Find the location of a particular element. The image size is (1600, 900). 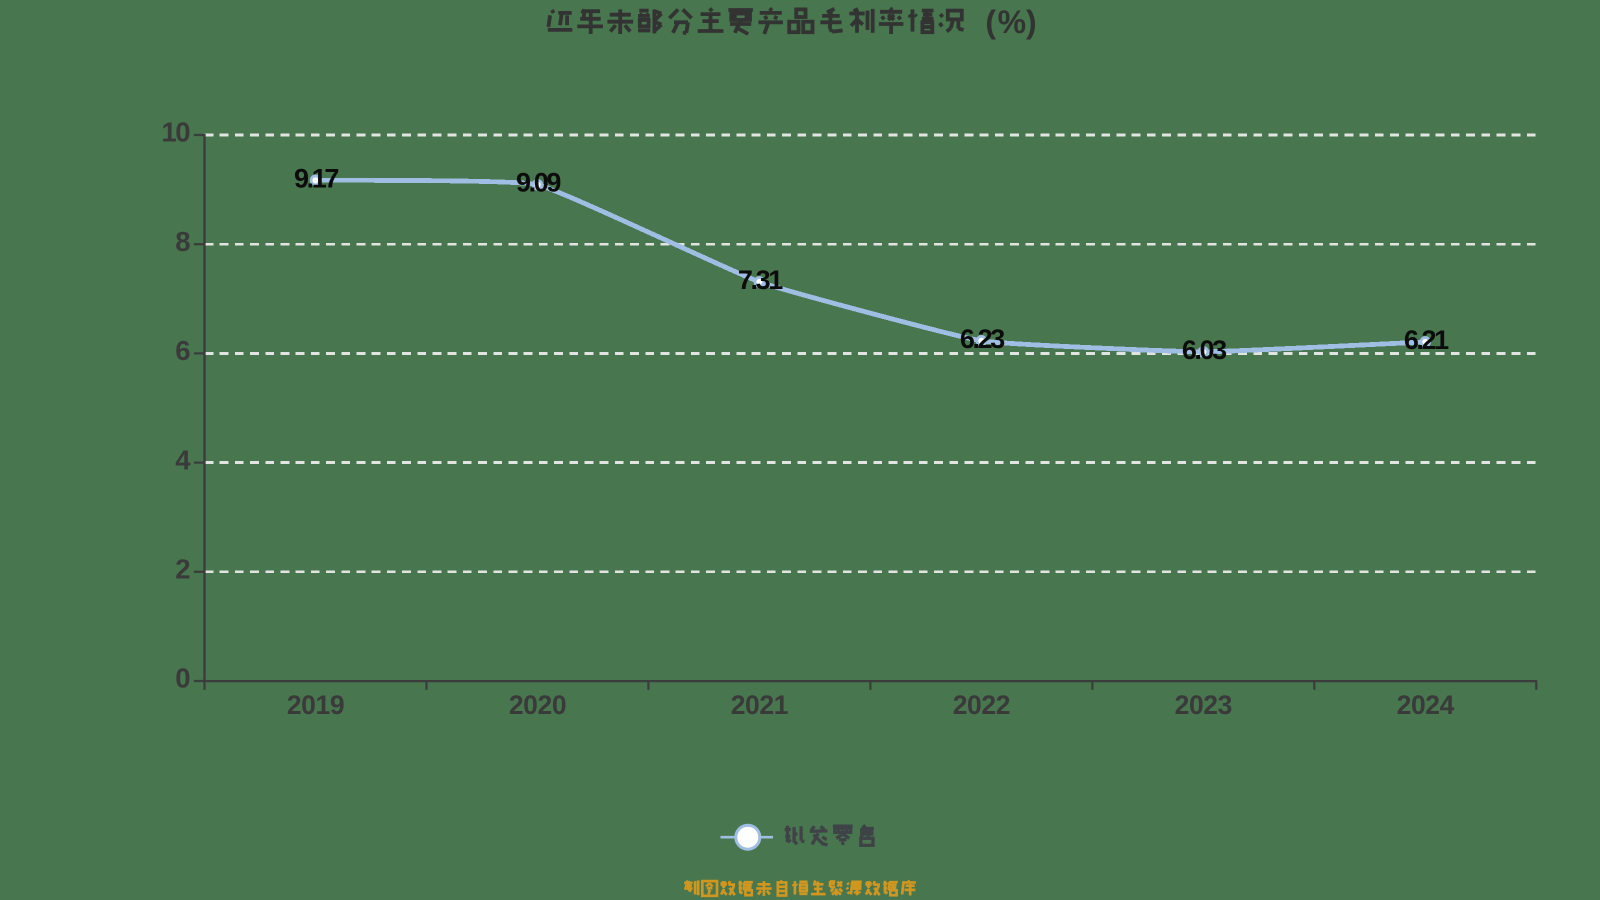

svg-text: 9.09 is located at coordinates (538, 183).